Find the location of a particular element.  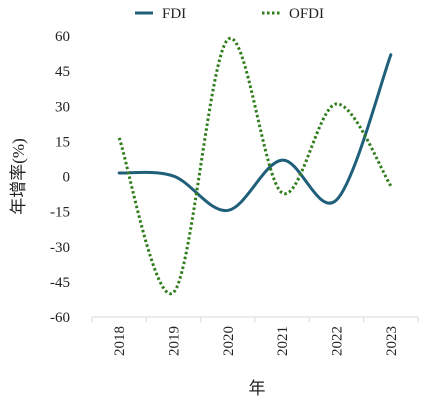

legend: FDI OFDI is located at coordinates (229, 14).